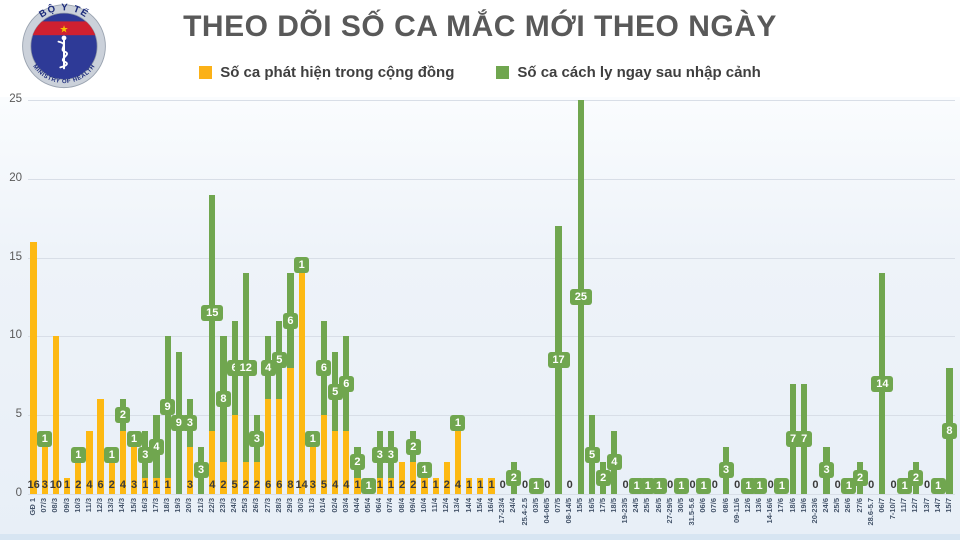  Describe the element at coordinates (156, 446) in the screenshot. I see `entry-value-badge: 4` at that location.